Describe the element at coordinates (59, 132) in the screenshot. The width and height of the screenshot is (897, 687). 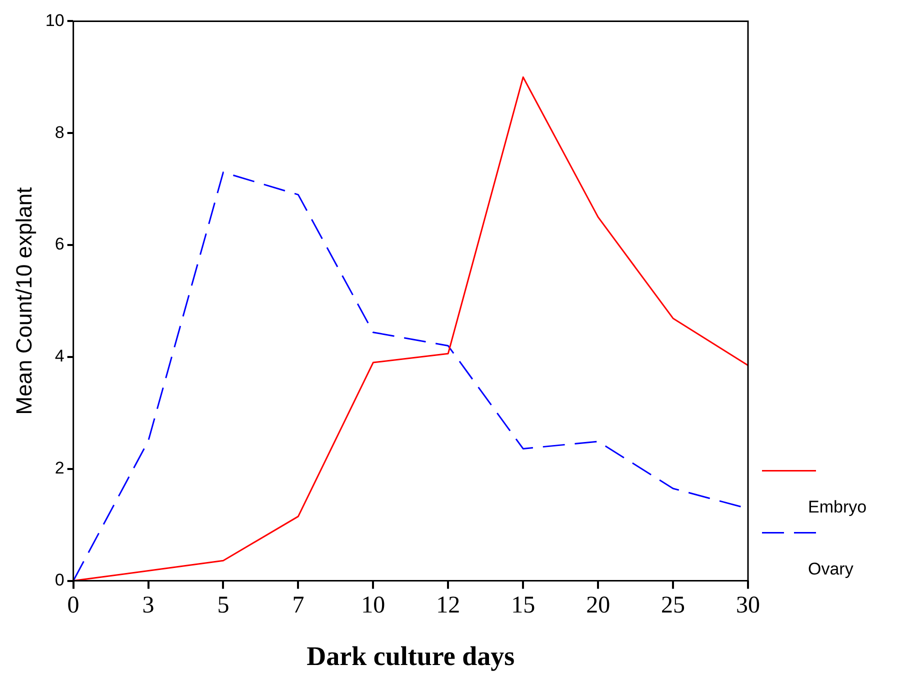
I see `y-tick-label: 8` at that location.